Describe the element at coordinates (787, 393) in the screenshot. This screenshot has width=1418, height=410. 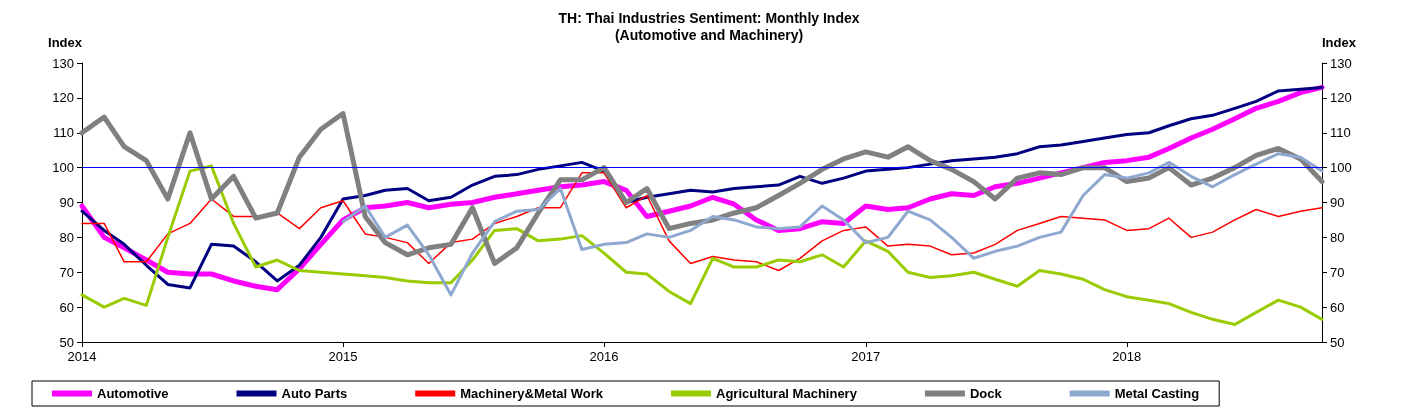
I see `legend-label: Agricultural Machinery` at that location.